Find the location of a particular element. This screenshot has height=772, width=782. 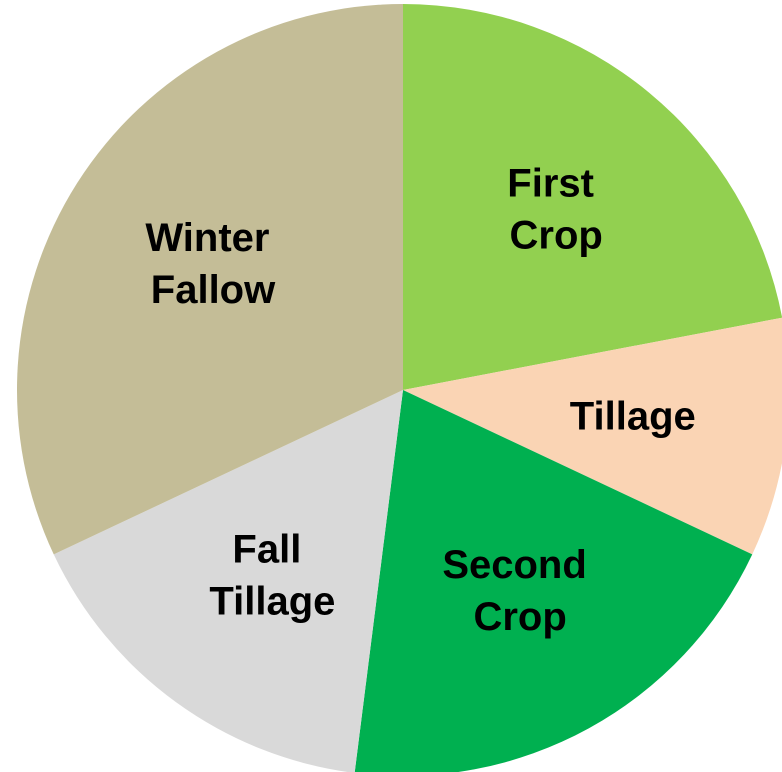

slice-label: Second Crop is located at coordinates (514, 591).